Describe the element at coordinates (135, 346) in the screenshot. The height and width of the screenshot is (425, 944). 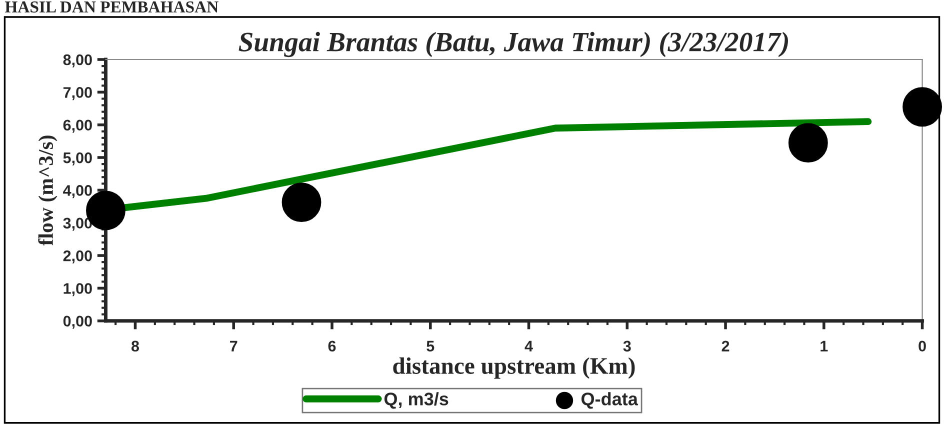
I see `x-tick-label: 8` at that location.